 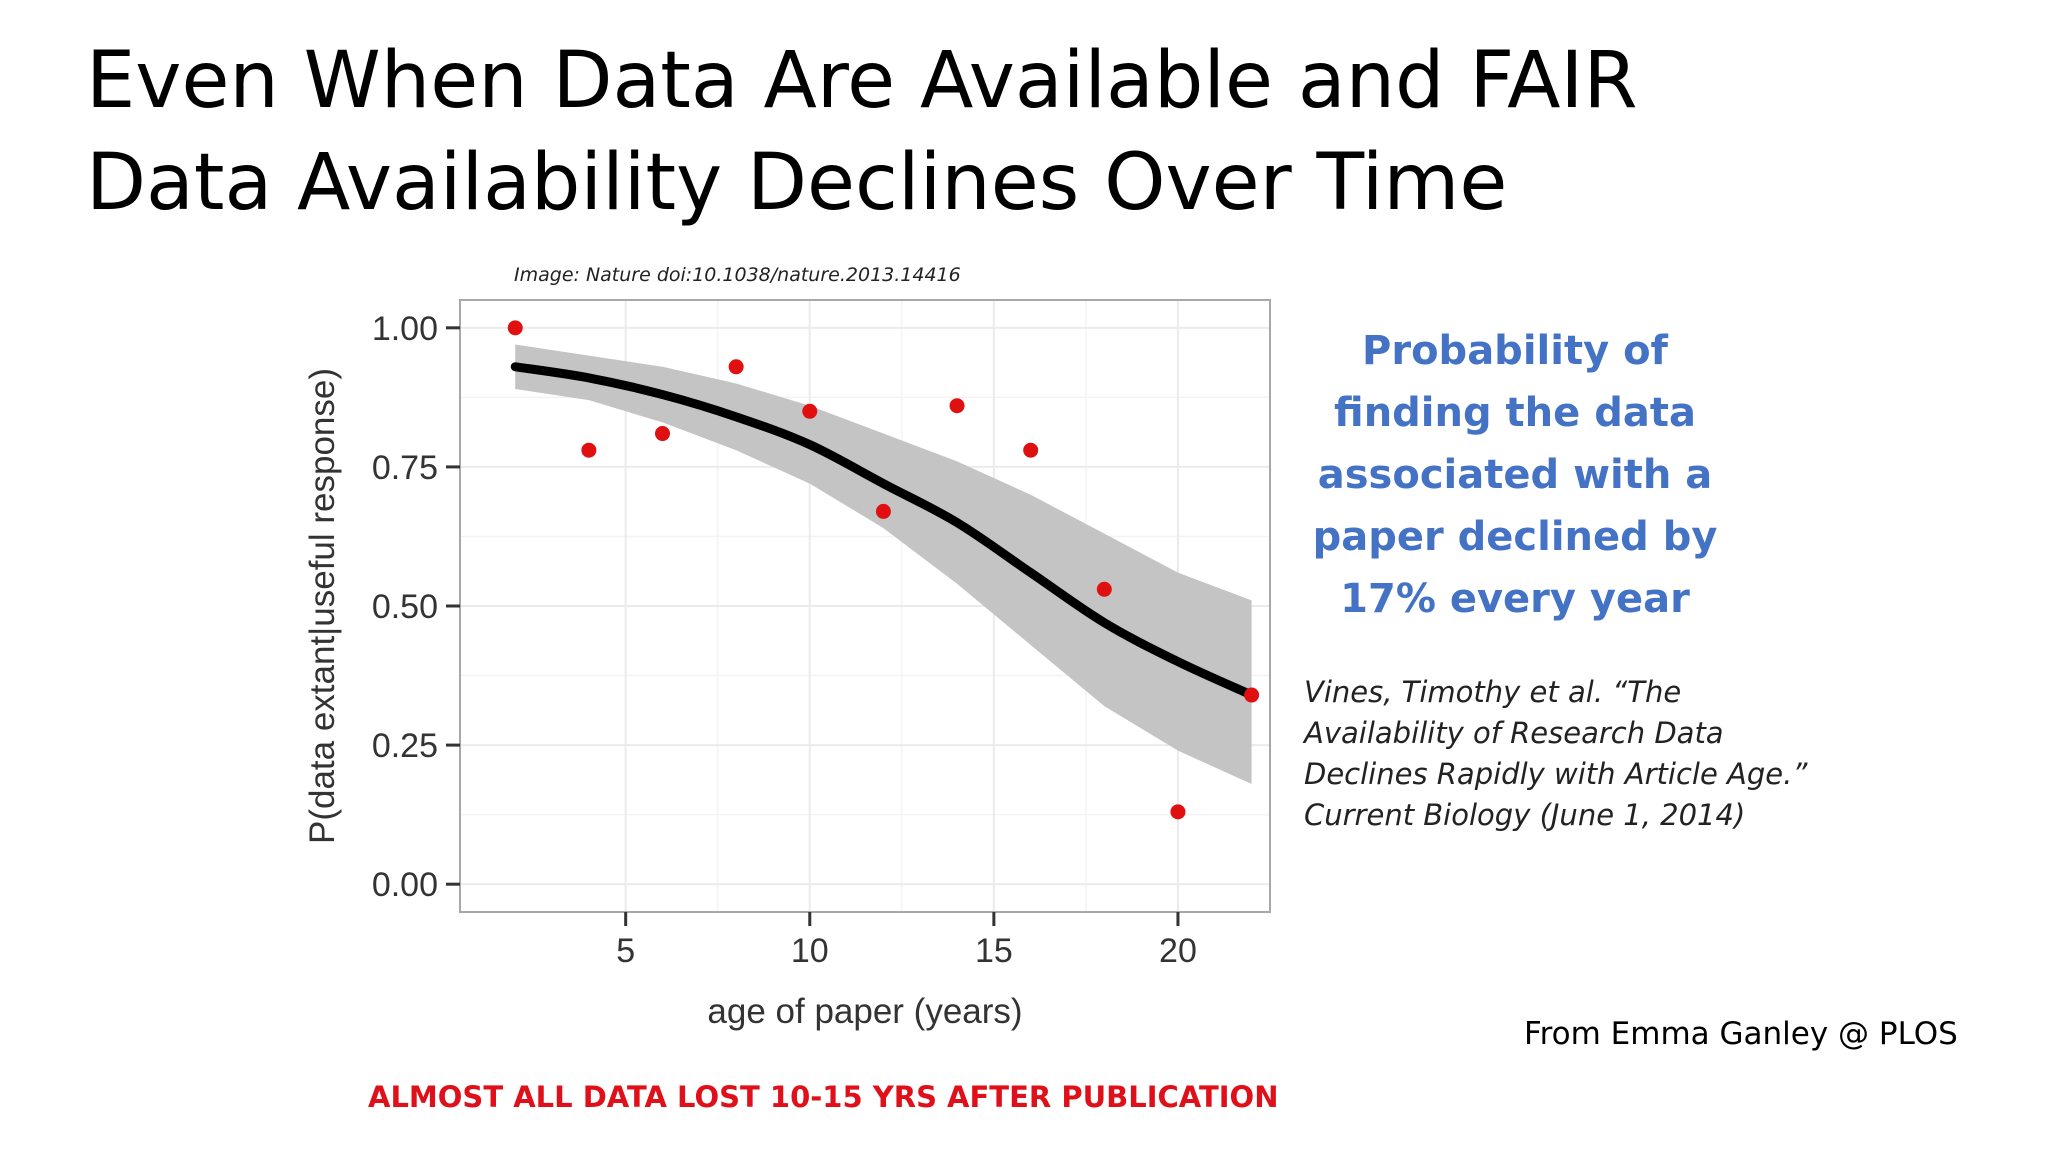 I want to click on fit-line, so click(x=883, y=531).